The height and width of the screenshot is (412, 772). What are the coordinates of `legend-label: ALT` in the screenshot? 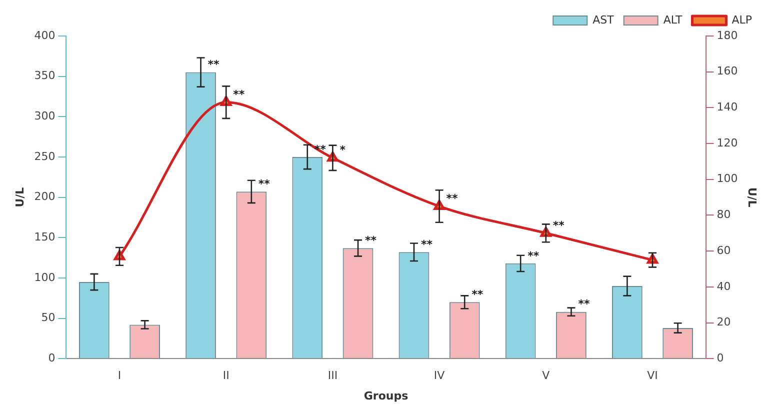 It's located at (672, 19).